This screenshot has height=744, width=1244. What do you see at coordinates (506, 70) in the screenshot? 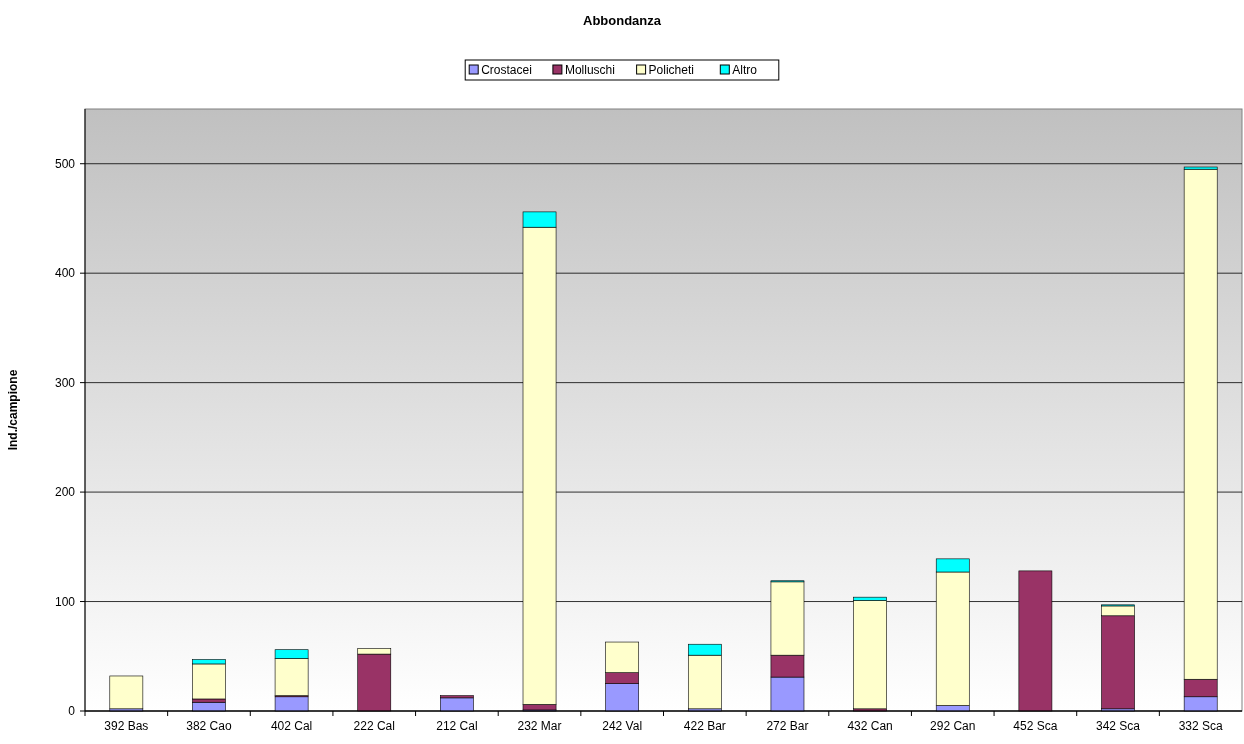
I see `legend-label: Crostacei` at bounding box center [506, 70].